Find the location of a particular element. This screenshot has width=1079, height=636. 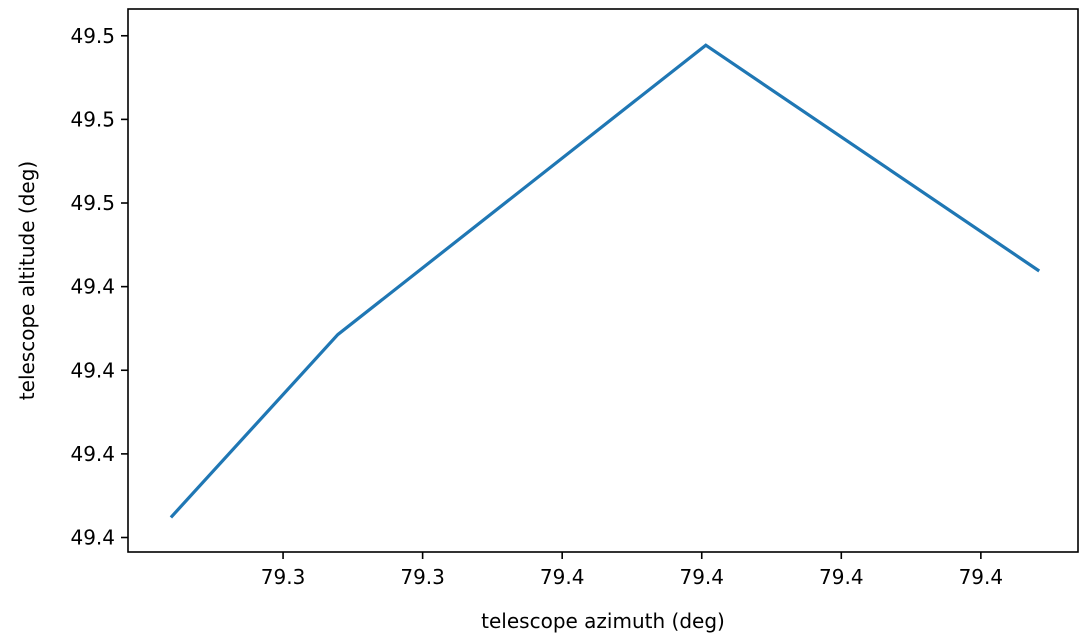

y-axis-ticks: 49.4 49.4 49.4 49.4 49.5 49.5 49.5 is located at coordinates (99, 287).